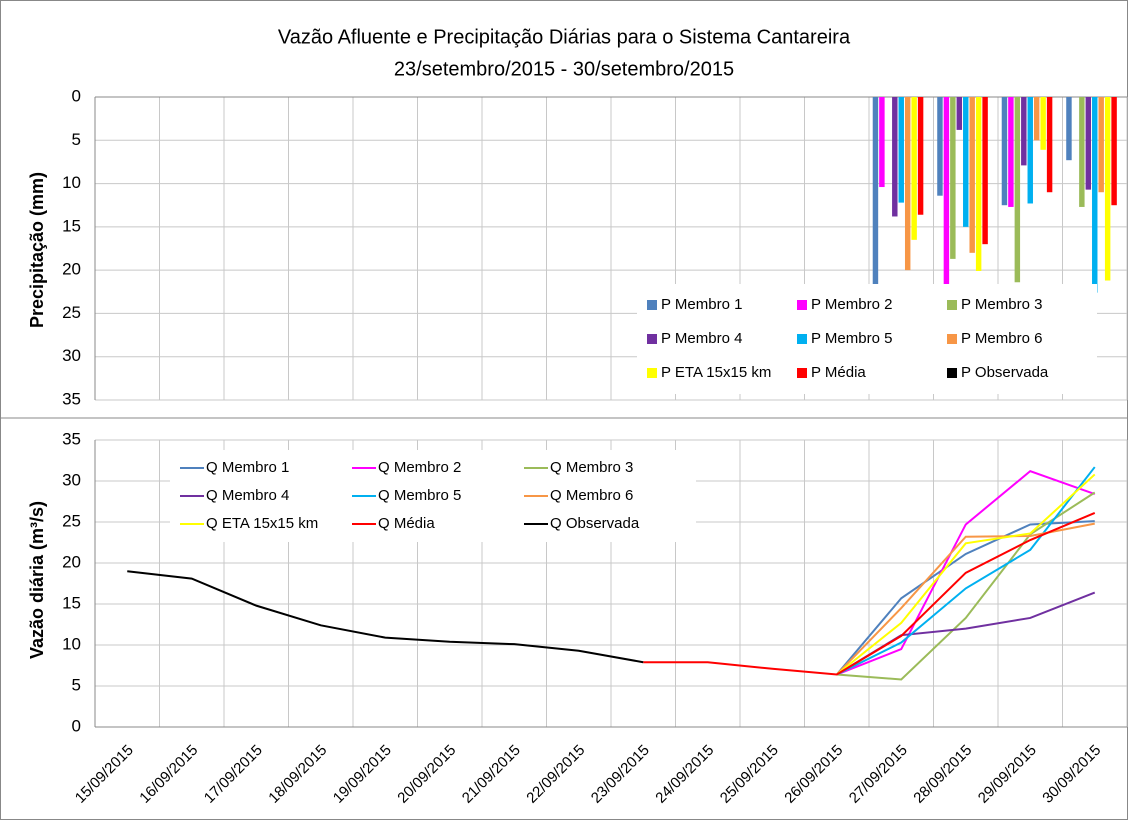  I want to click on legend-label: P ETA 15x15 km, so click(716, 372).